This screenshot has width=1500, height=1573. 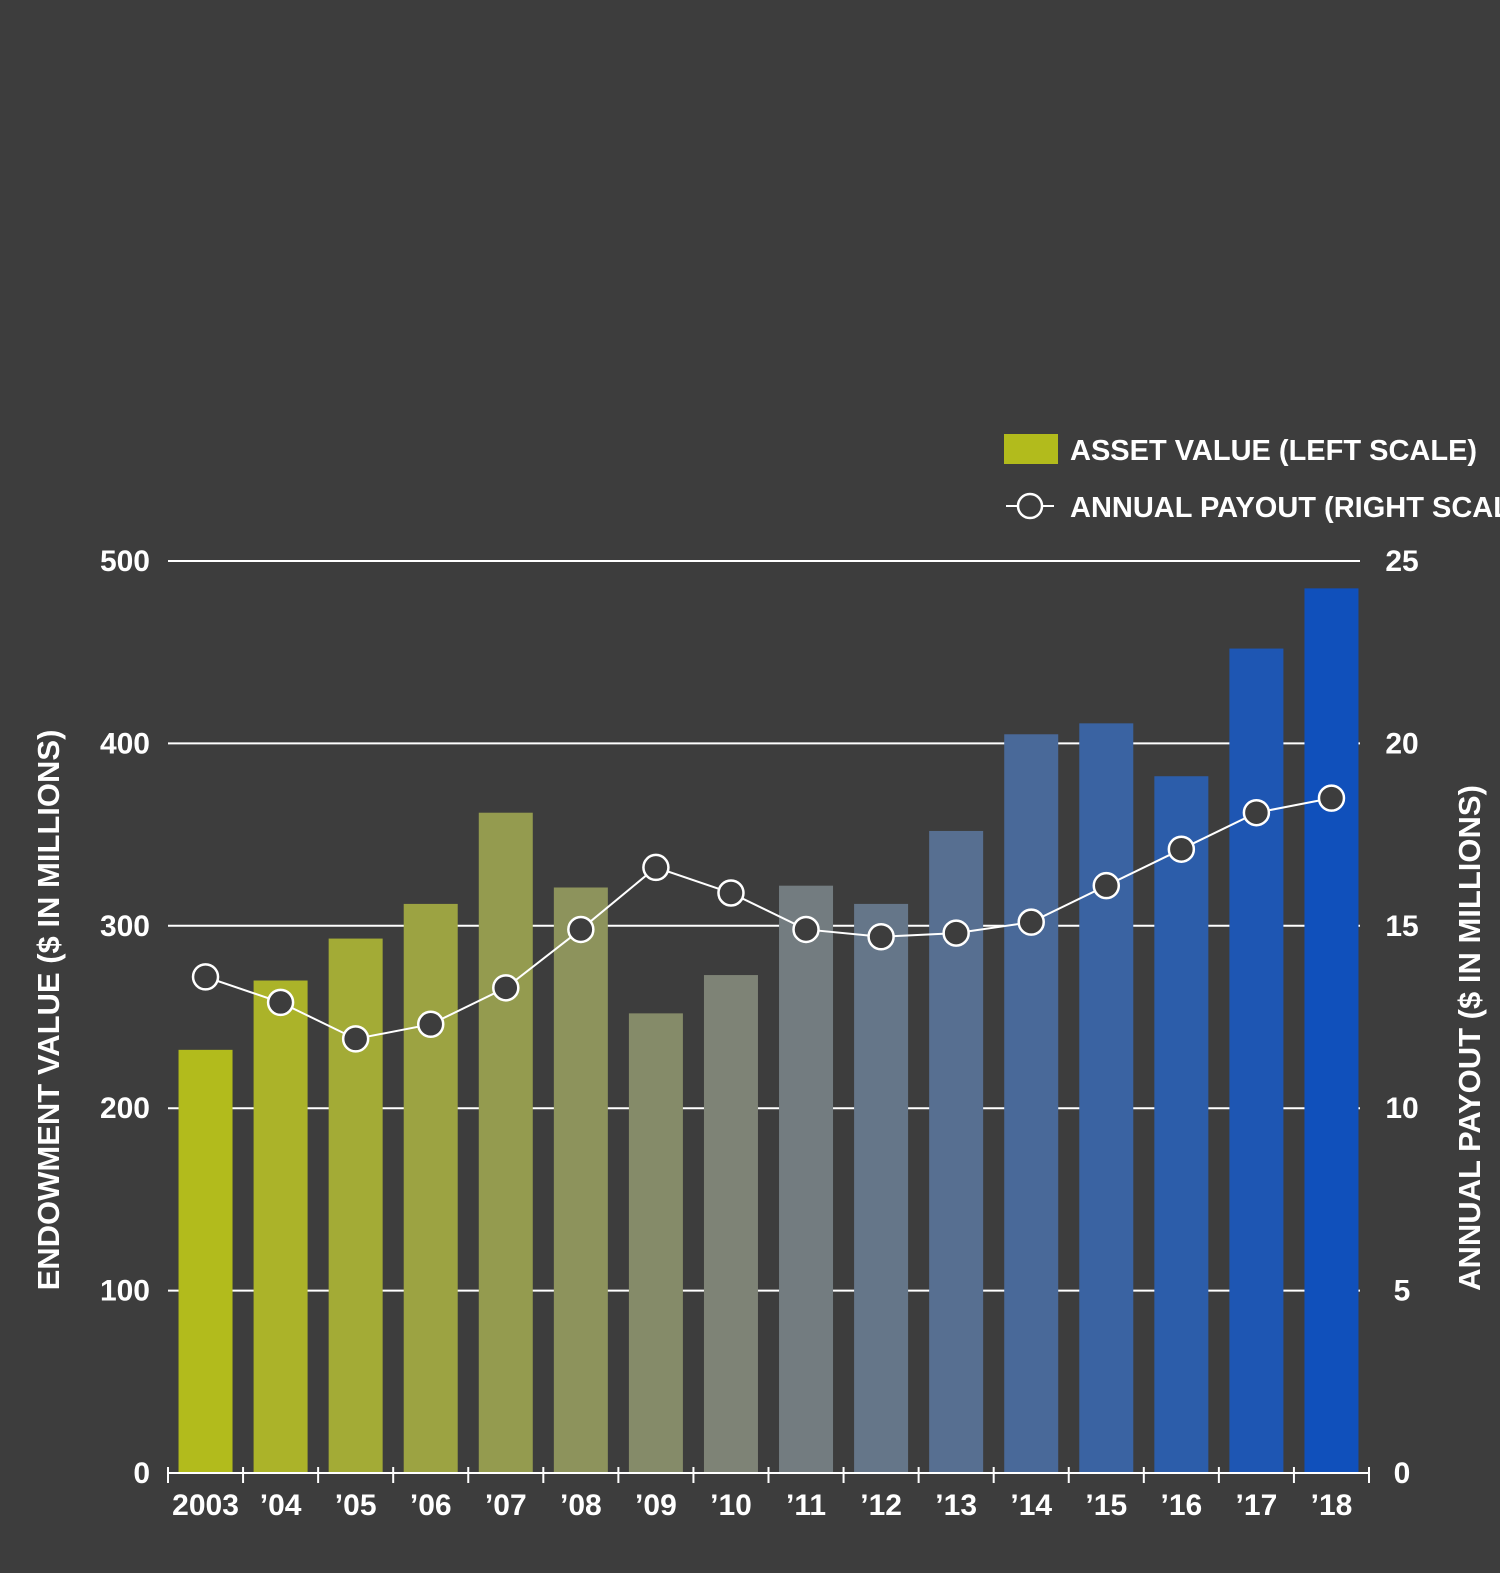 What do you see at coordinates (205, 1505) in the screenshot?
I see `x-tick-label: 2003` at bounding box center [205, 1505].